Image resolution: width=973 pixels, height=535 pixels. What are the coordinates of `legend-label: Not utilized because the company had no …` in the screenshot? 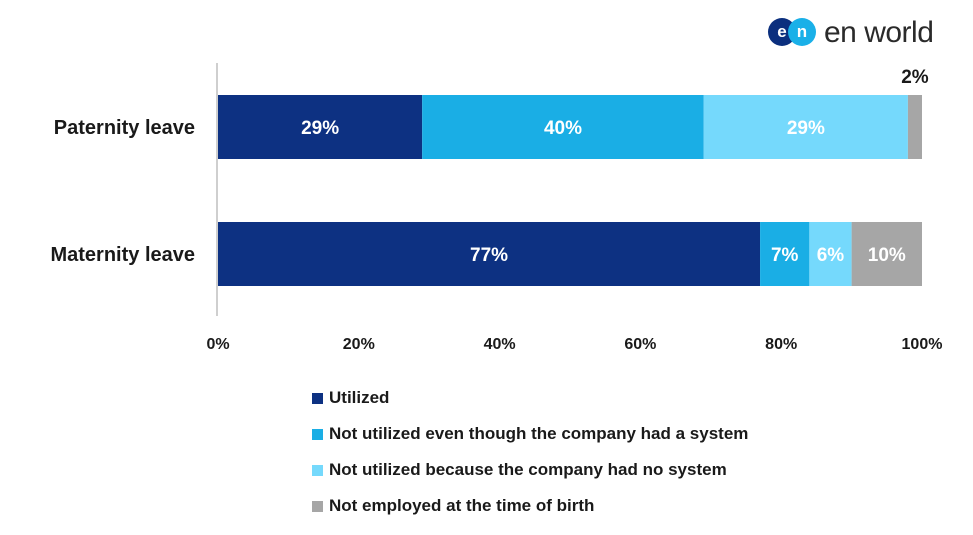 It's located at (528, 469).